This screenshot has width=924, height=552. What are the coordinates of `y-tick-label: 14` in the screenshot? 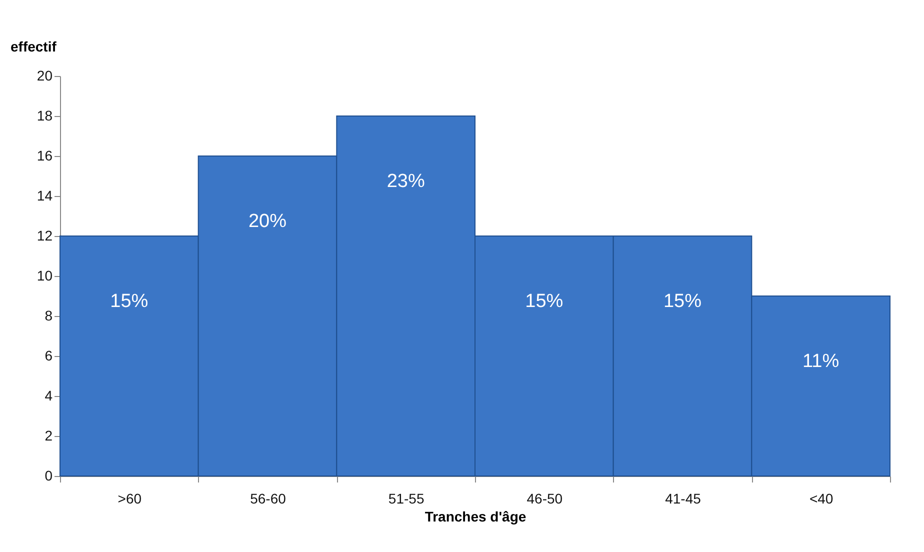 It's located at (44, 196).